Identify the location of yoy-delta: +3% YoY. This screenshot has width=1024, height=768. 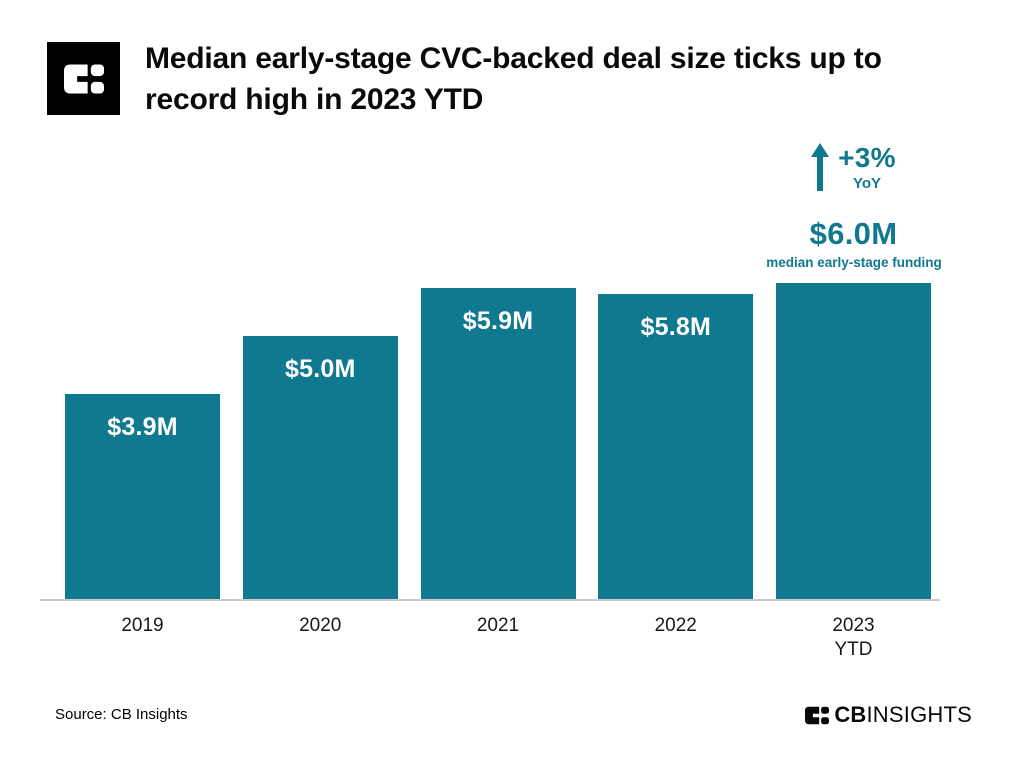
(853, 167).